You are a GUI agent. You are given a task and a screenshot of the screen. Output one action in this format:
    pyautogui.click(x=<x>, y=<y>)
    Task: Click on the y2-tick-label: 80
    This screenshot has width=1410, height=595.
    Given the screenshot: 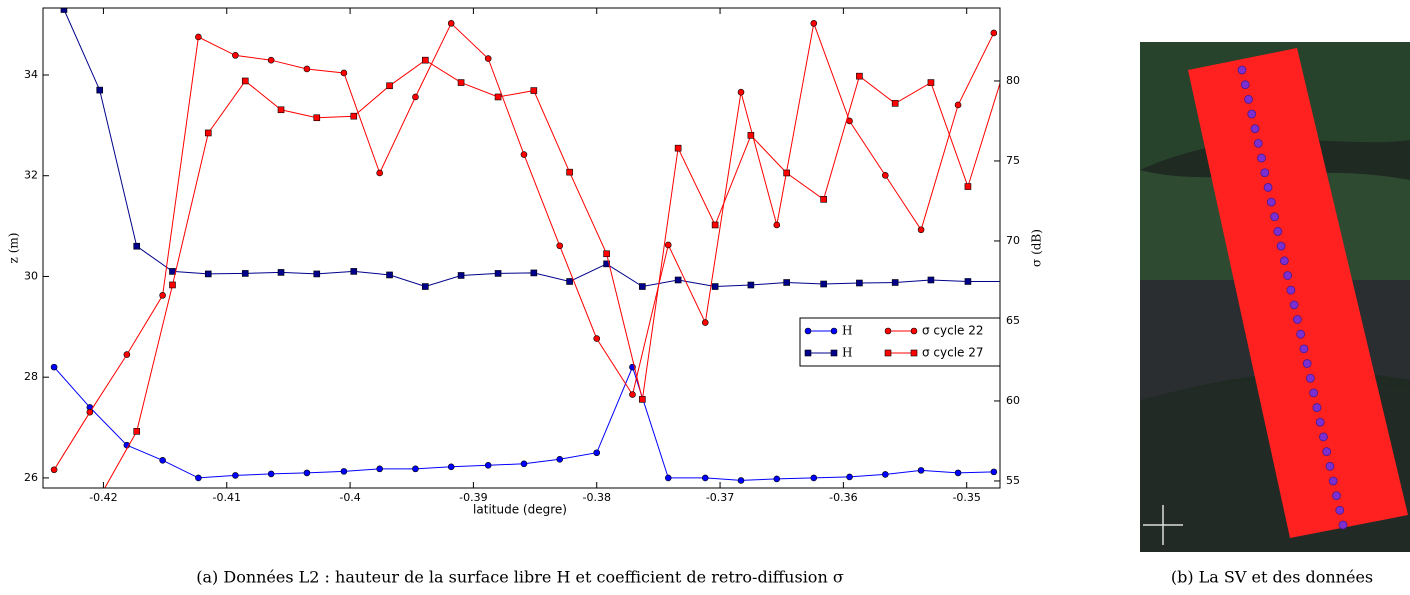 What is the action you would take?
    pyautogui.click(x=1013, y=80)
    